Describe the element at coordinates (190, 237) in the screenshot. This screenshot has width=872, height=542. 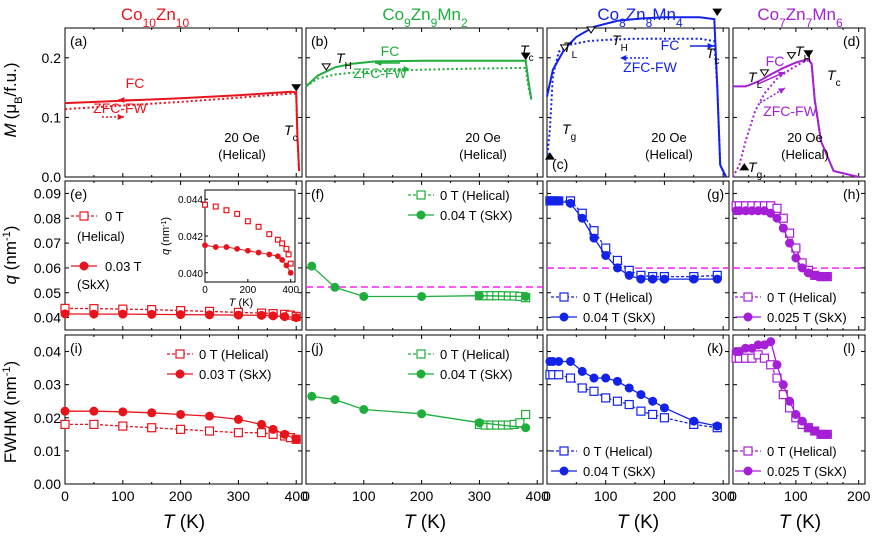
I see `inset-y-tick-label: 0.042` at that location.